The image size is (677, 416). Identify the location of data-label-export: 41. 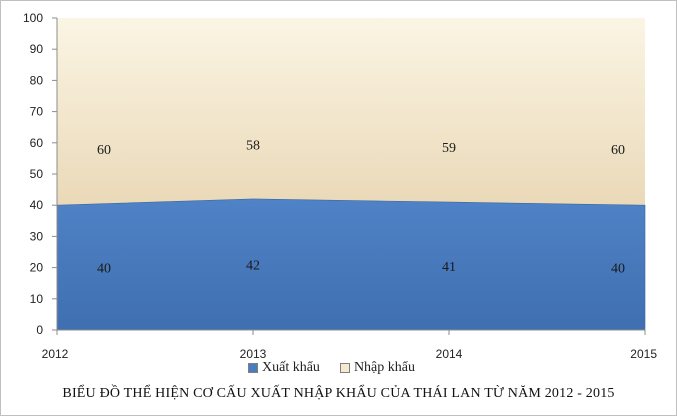
(449, 267).